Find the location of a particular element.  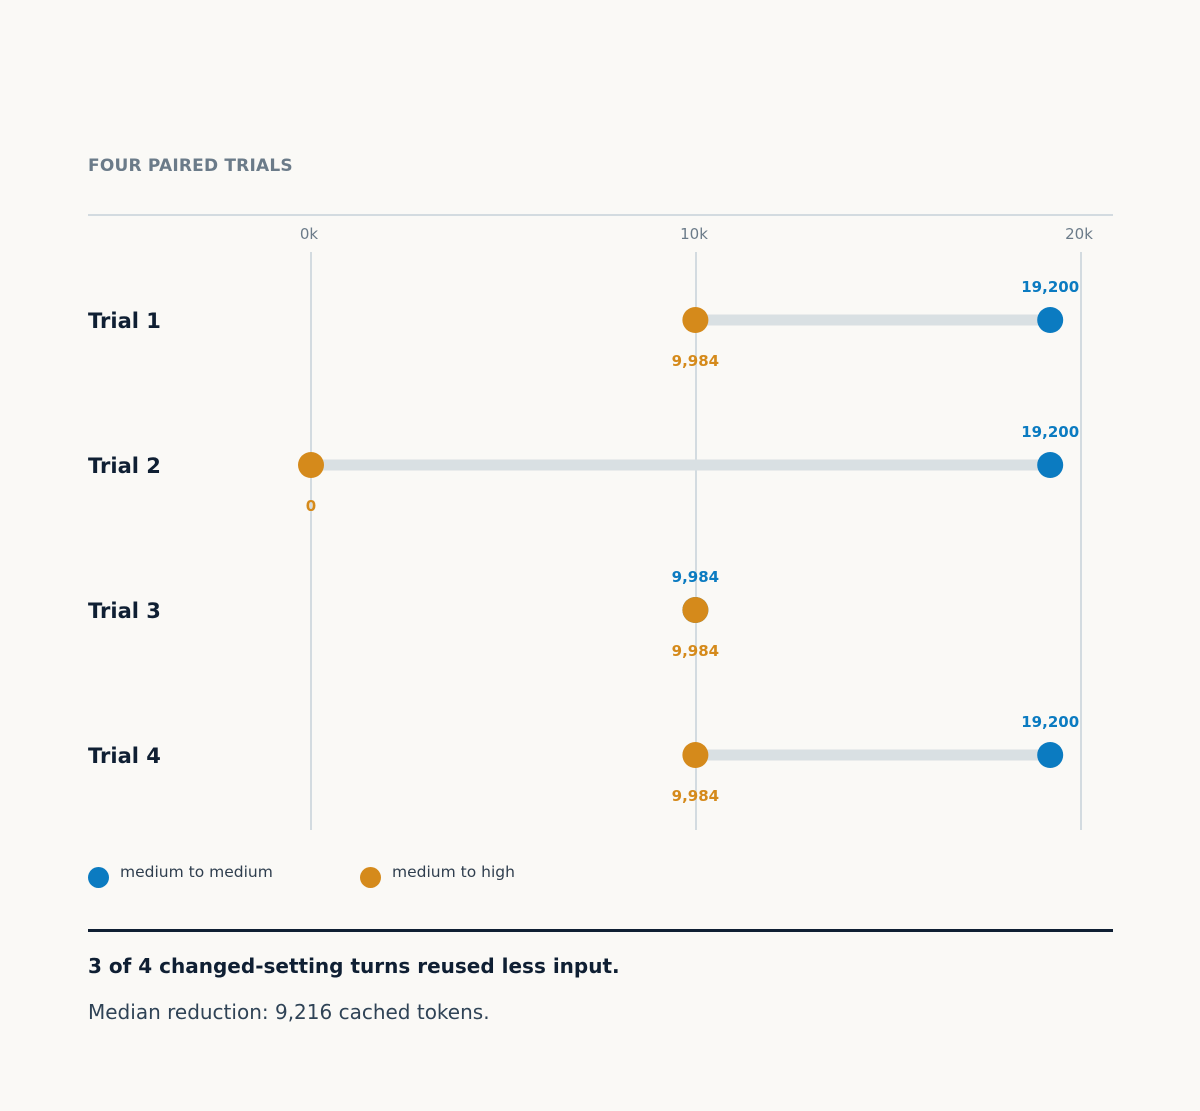

row-label: Trial 3 is located at coordinates (124, 611).